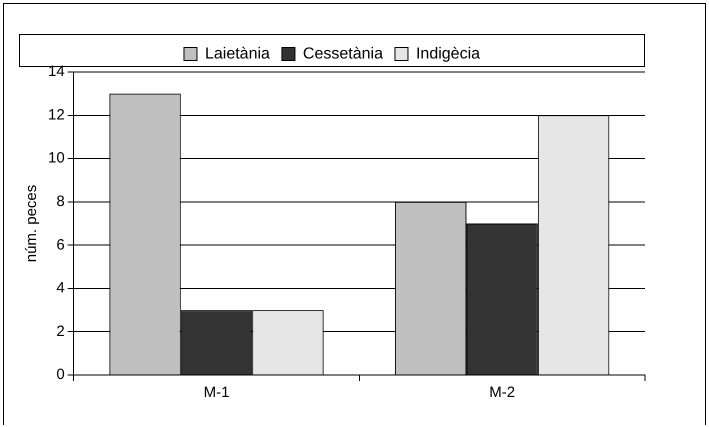  I want to click on y-axis-title: núm. peces, so click(31, 223).